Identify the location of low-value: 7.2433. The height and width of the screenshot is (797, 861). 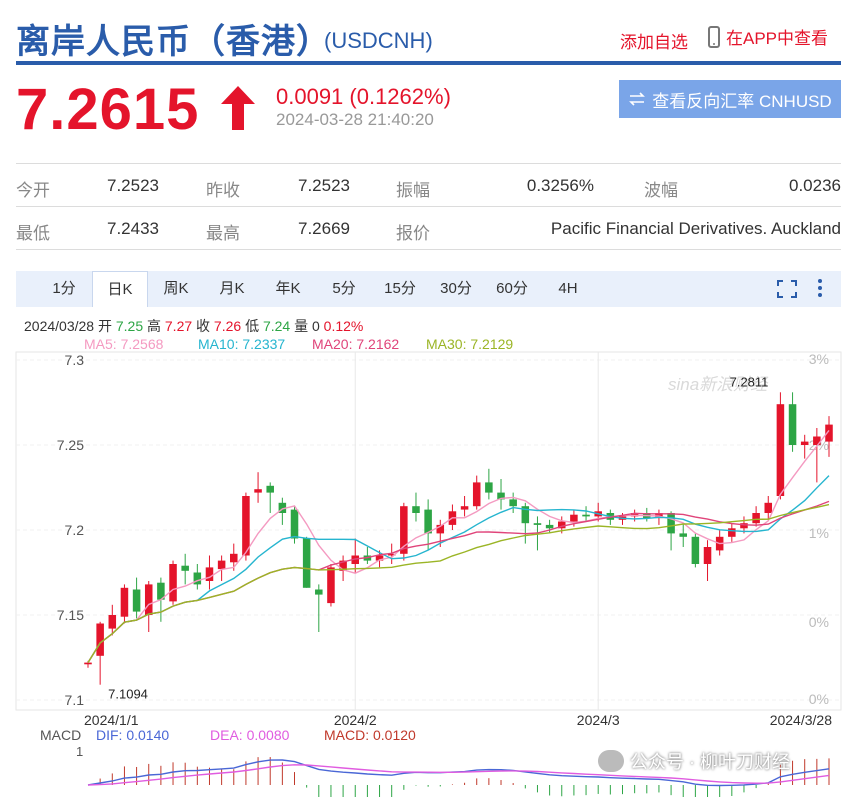
(133, 228).